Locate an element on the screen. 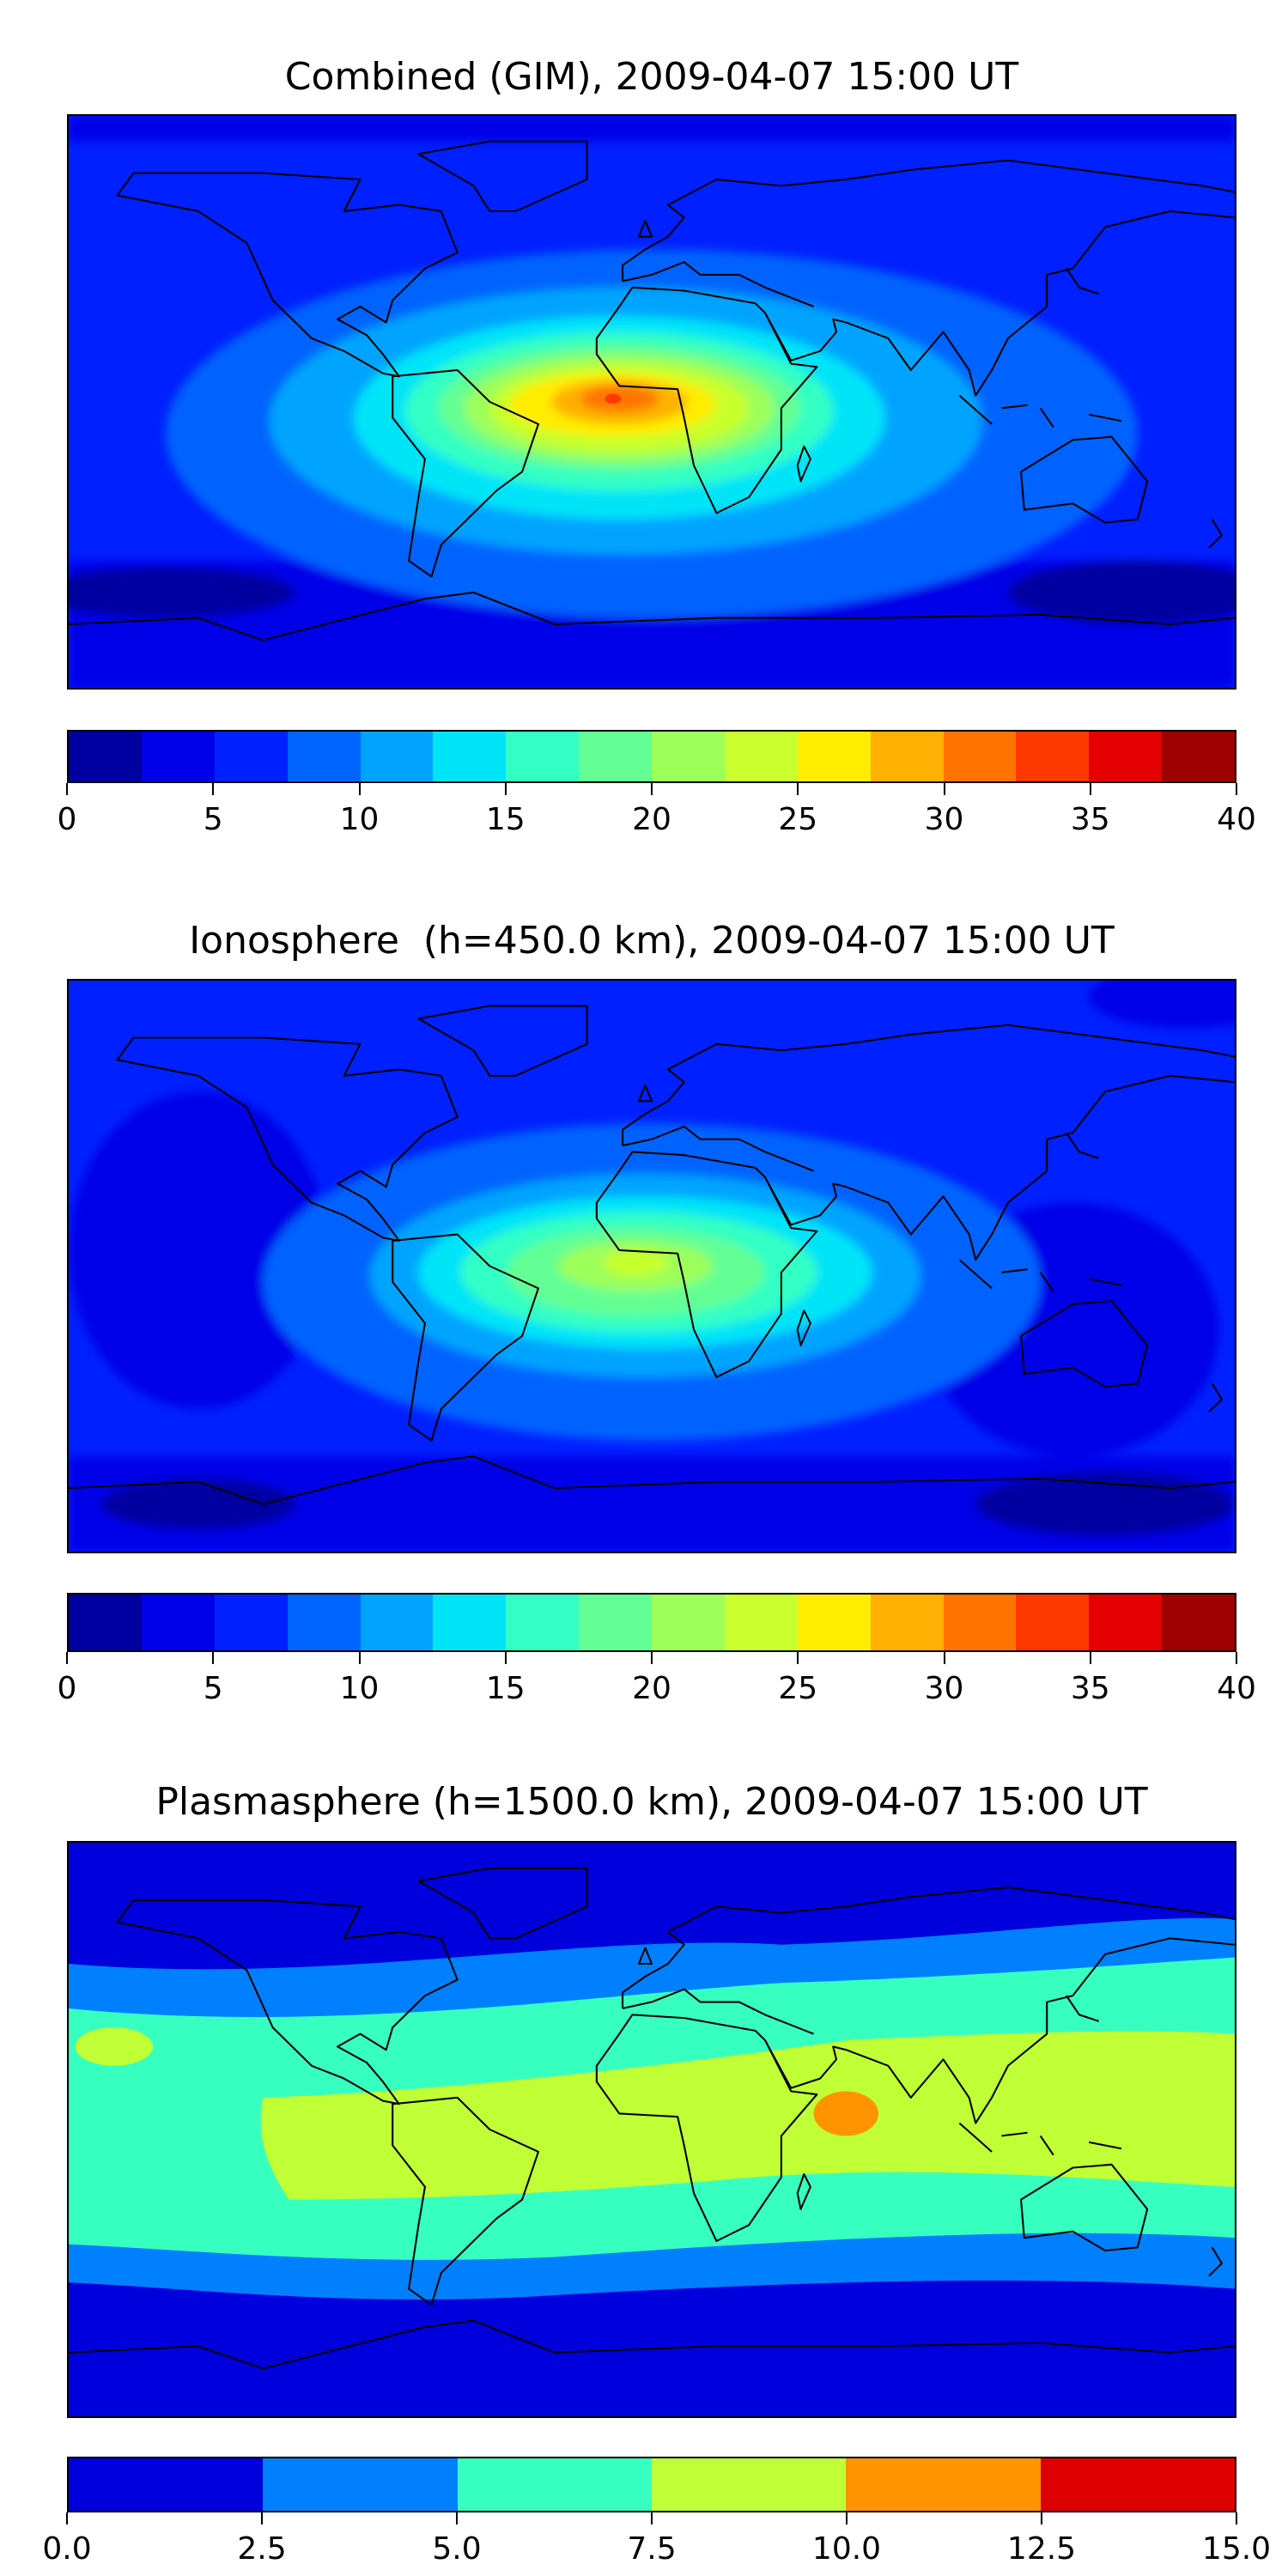 This screenshot has width=1288, height=2576. colorbar-ionosphere is located at coordinates (651, 1623).